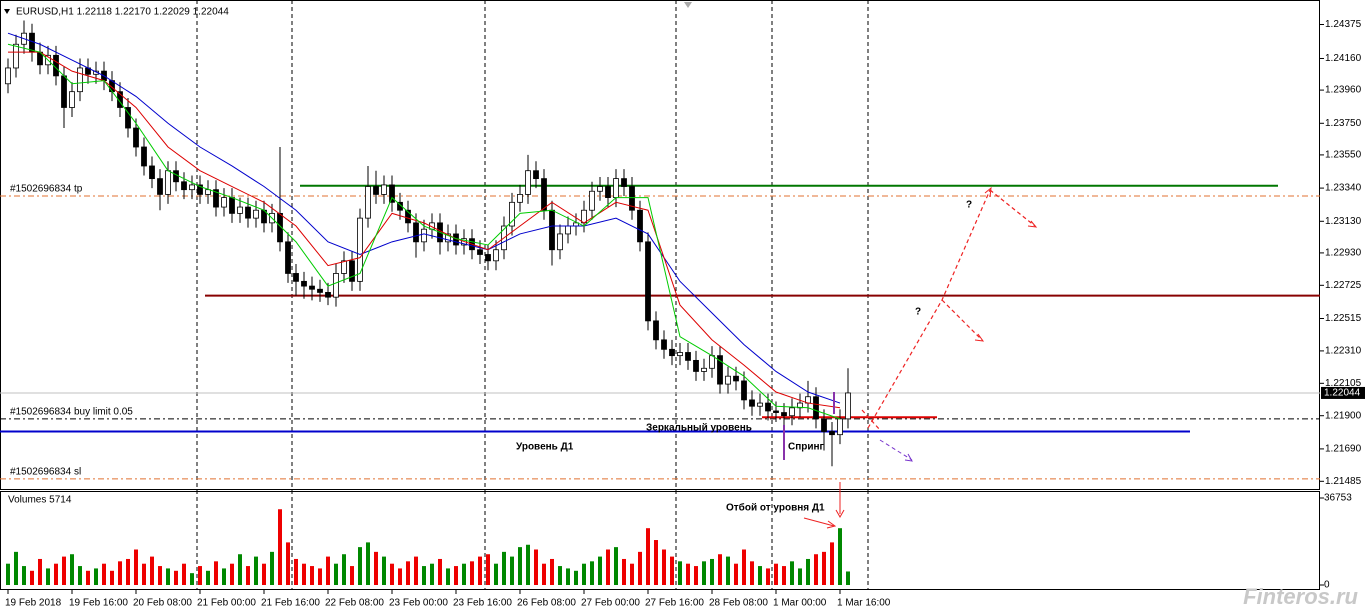 This screenshot has width=1366, height=615. What do you see at coordinates (1338, 498) in the screenshot?
I see `y-tick-label: 36753` at bounding box center [1338, 498].